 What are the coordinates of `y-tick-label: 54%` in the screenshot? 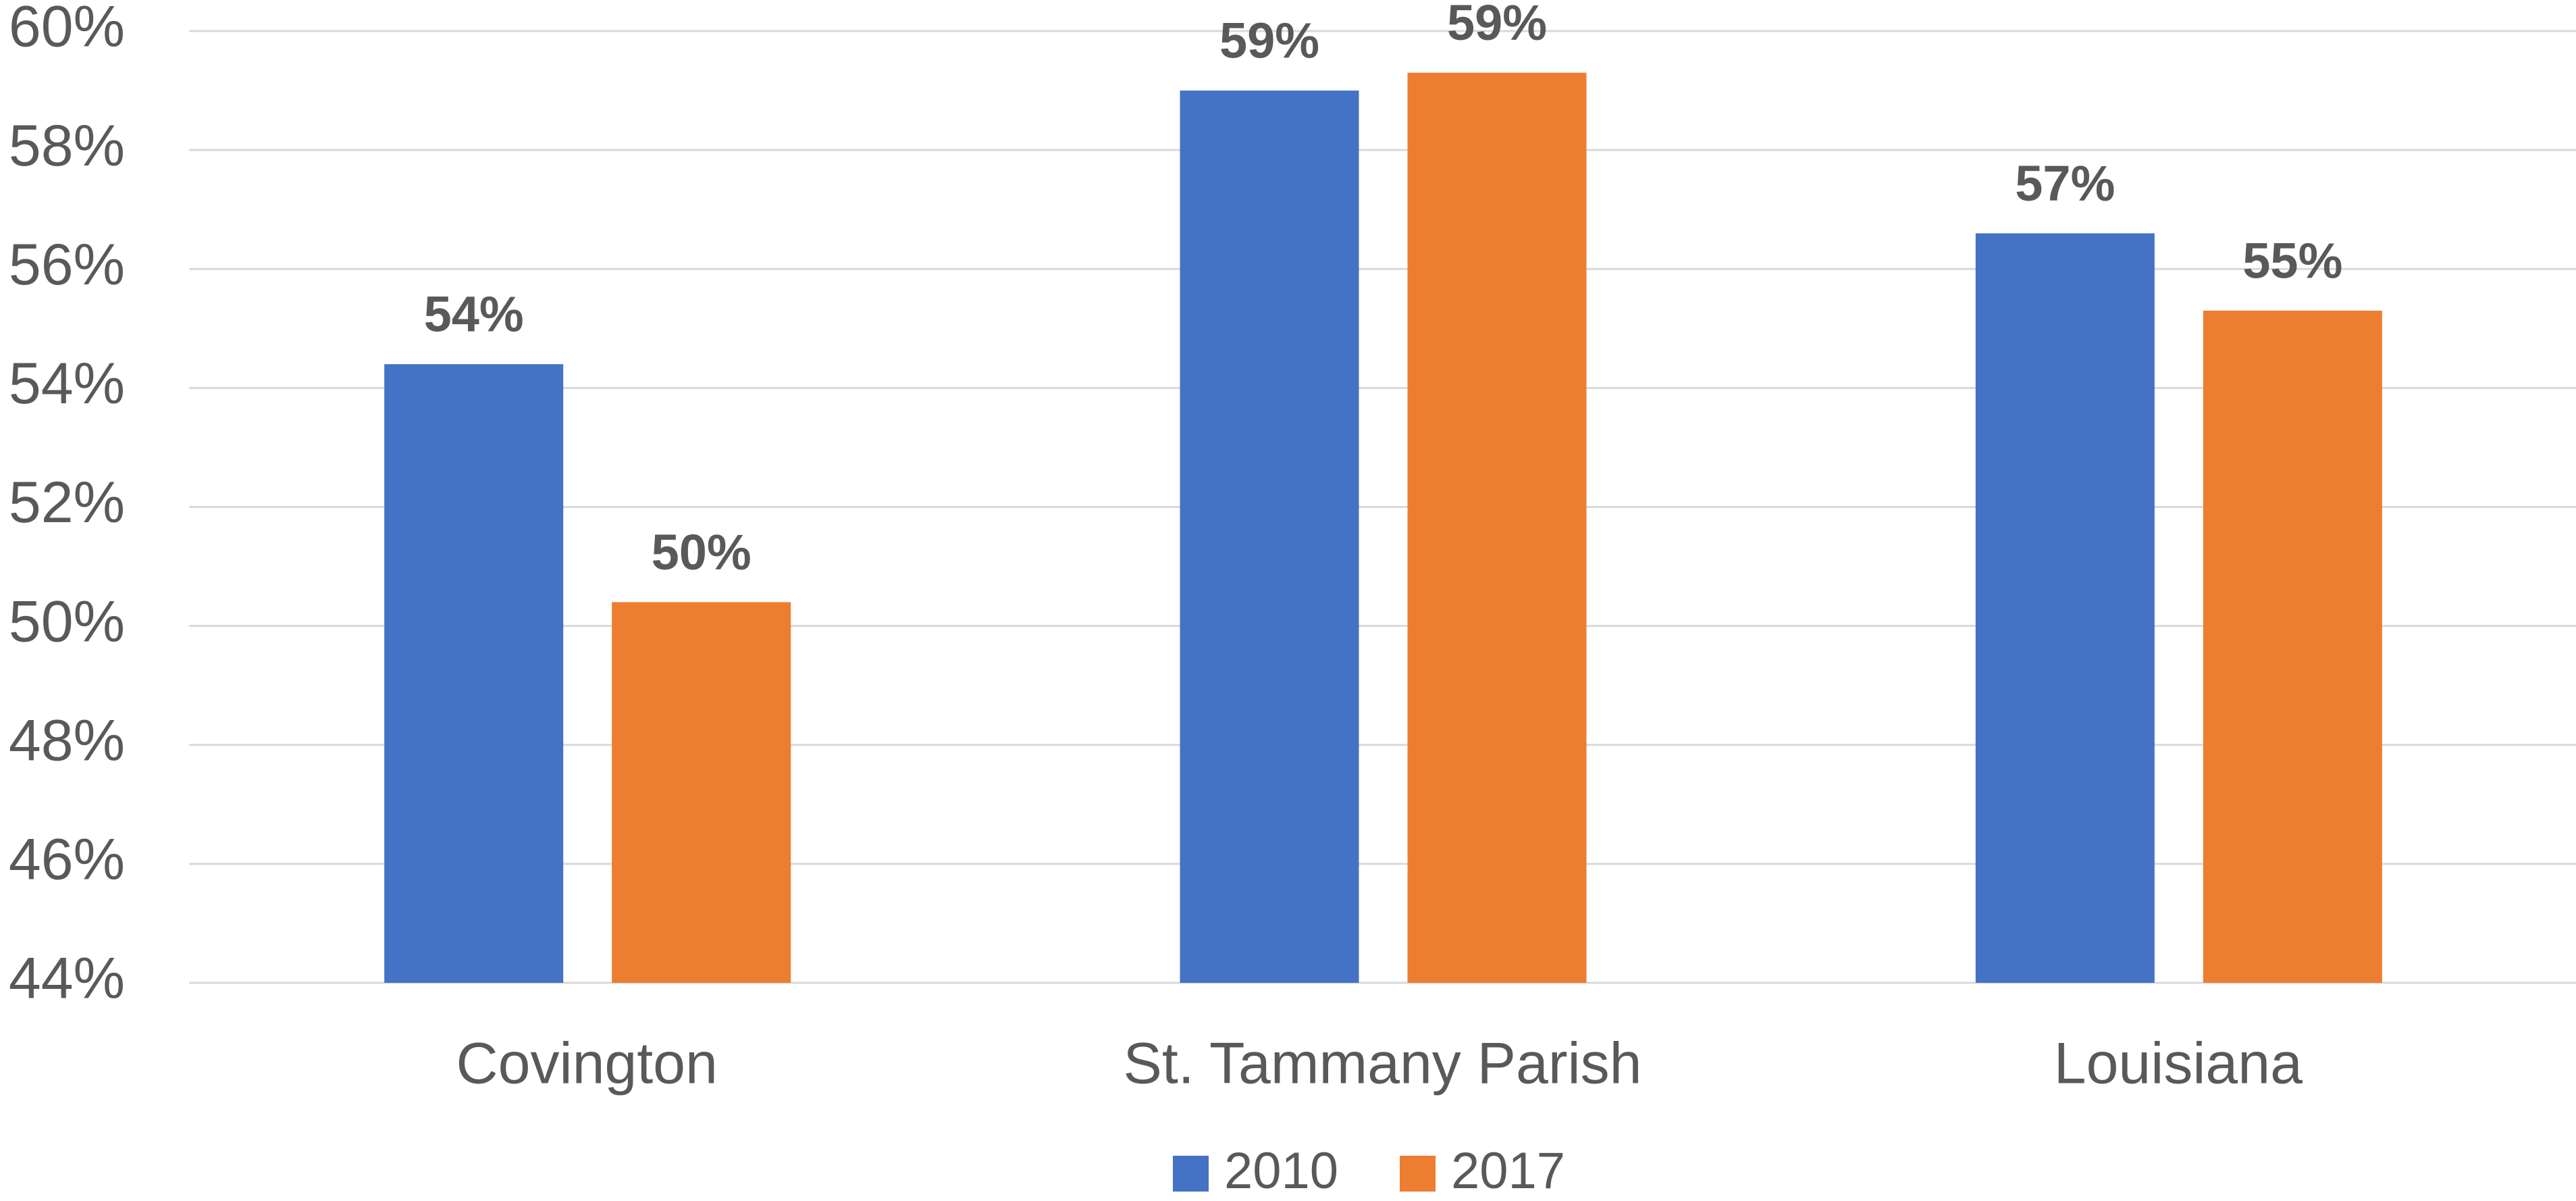 It's located at (67, 383).